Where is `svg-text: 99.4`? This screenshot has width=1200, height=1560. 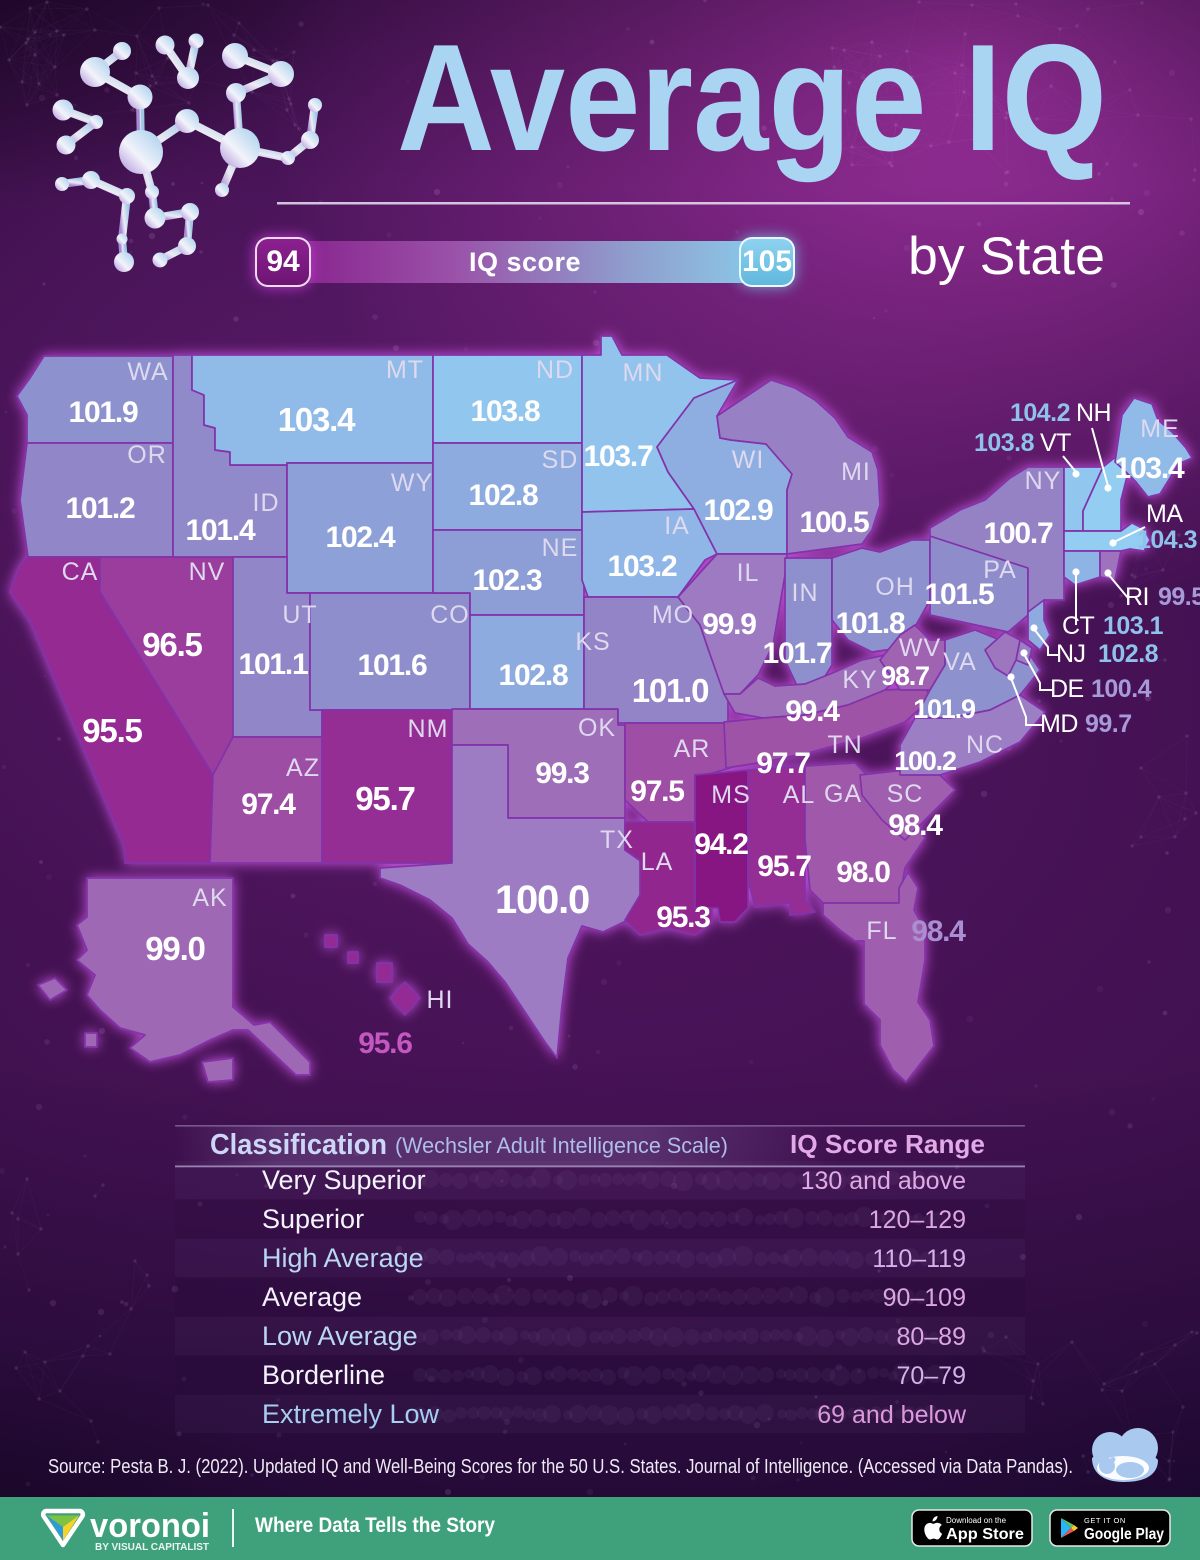
svg-text: 99.4 is located at coordinates (812, 711).